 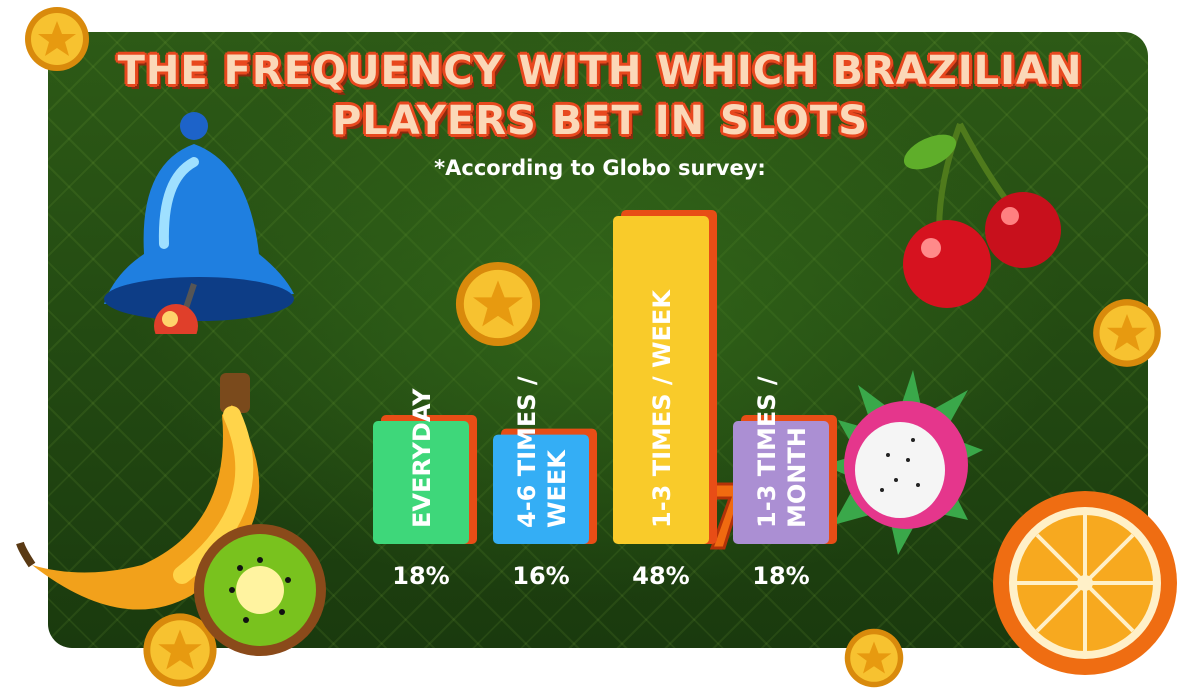 I want to click on orange-icon, so click(x=1085, y=583).